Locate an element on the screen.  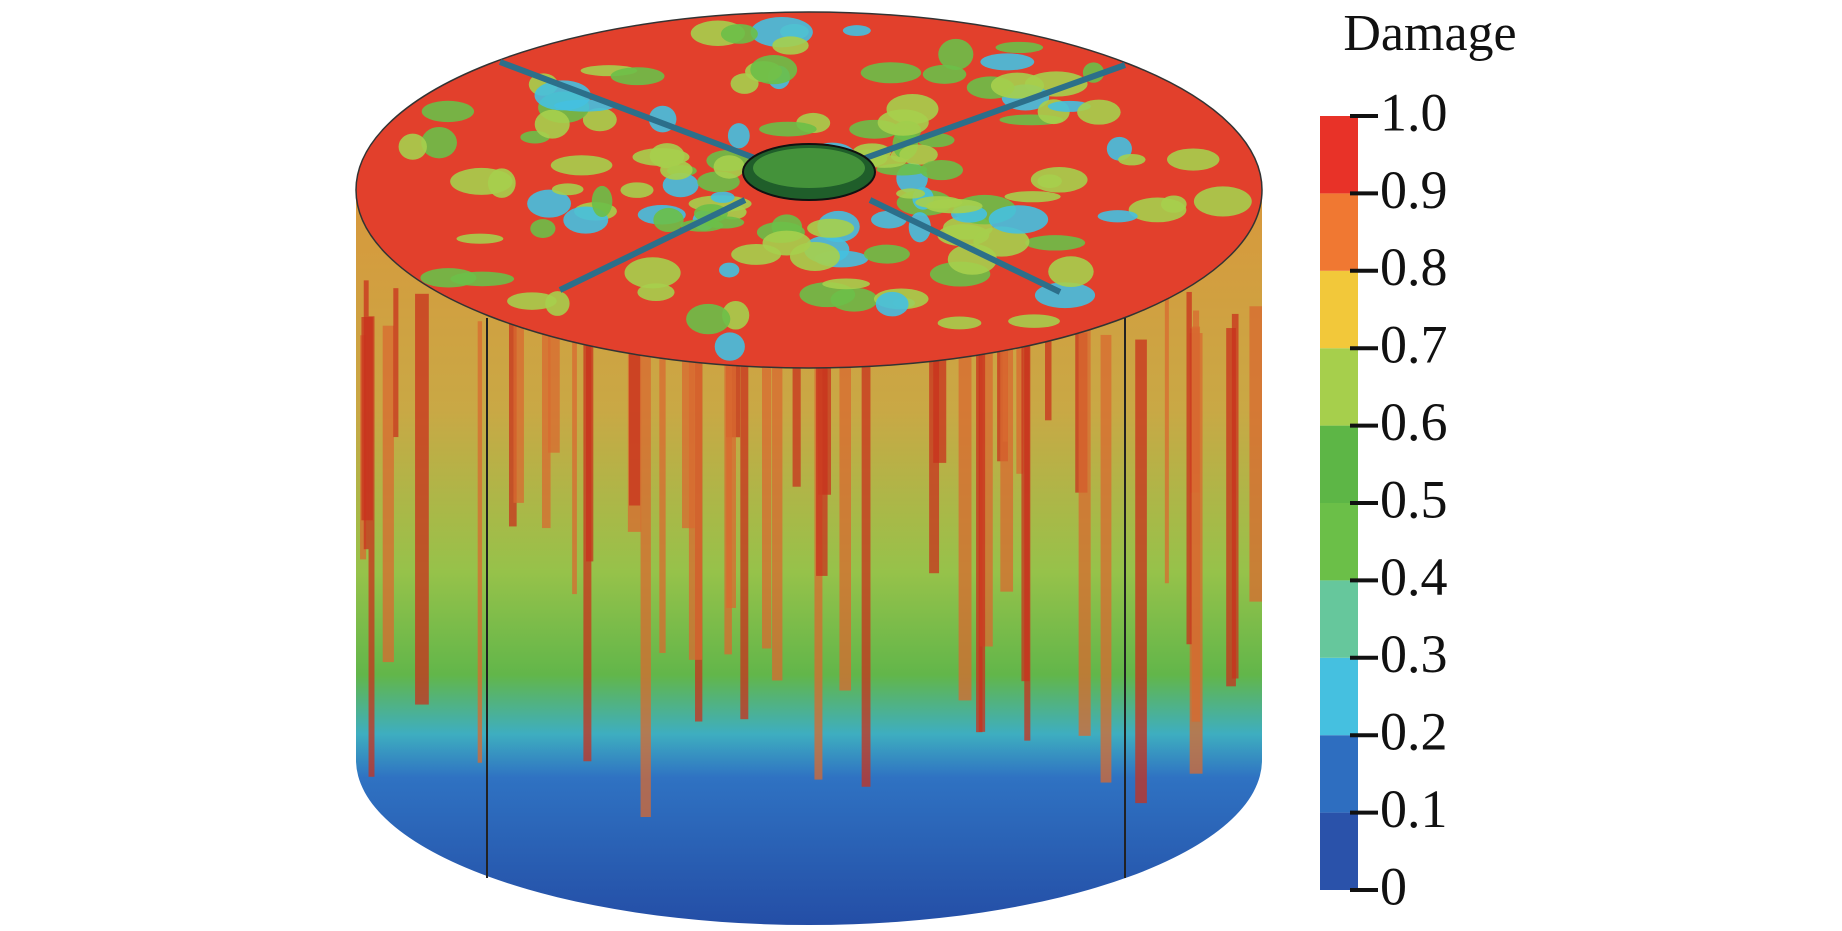
colorbar: Damage 0 0.1 0.2 0.3 0.4 0.5 0.6 0.7 0.8 0.9 1.0 is located at coordinates (1418, 460).